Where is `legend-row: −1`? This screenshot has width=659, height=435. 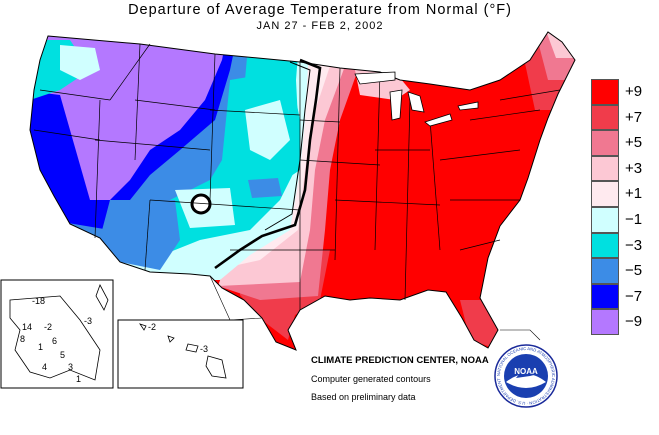
legend-row: −1 is located at coordinates (625, 219).